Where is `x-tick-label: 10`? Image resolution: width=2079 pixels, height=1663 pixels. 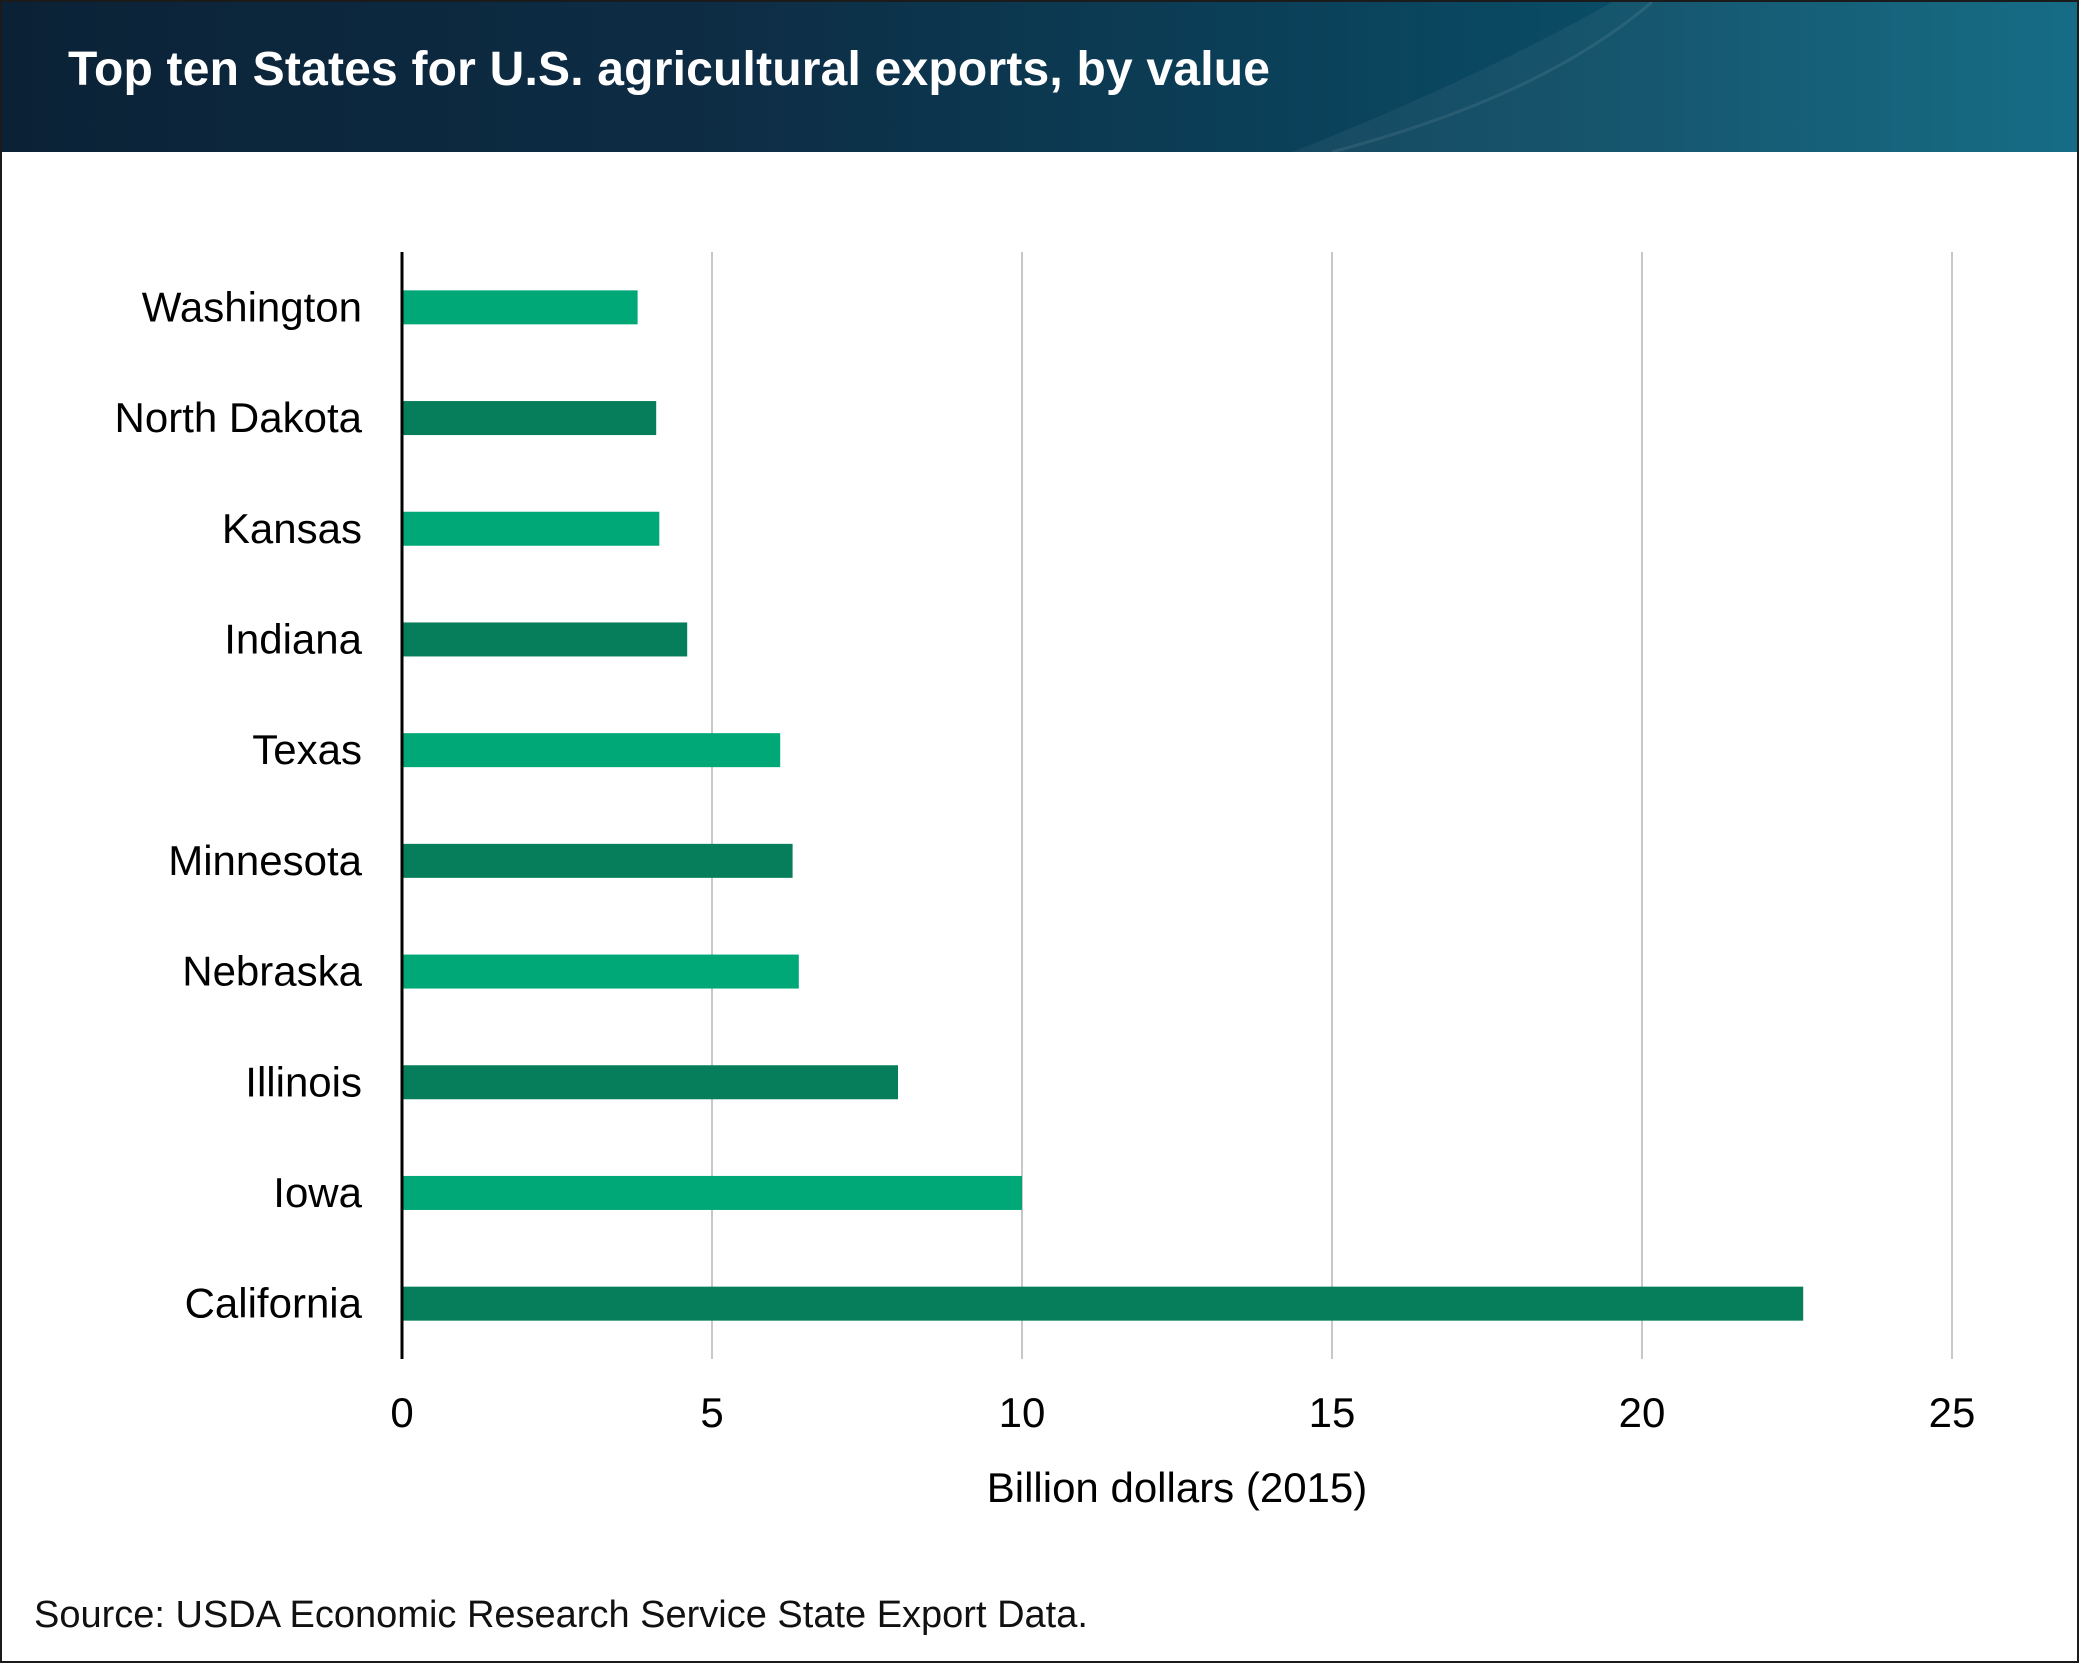 x-tick-label: 10 is located at coordinates (1022, 1412).